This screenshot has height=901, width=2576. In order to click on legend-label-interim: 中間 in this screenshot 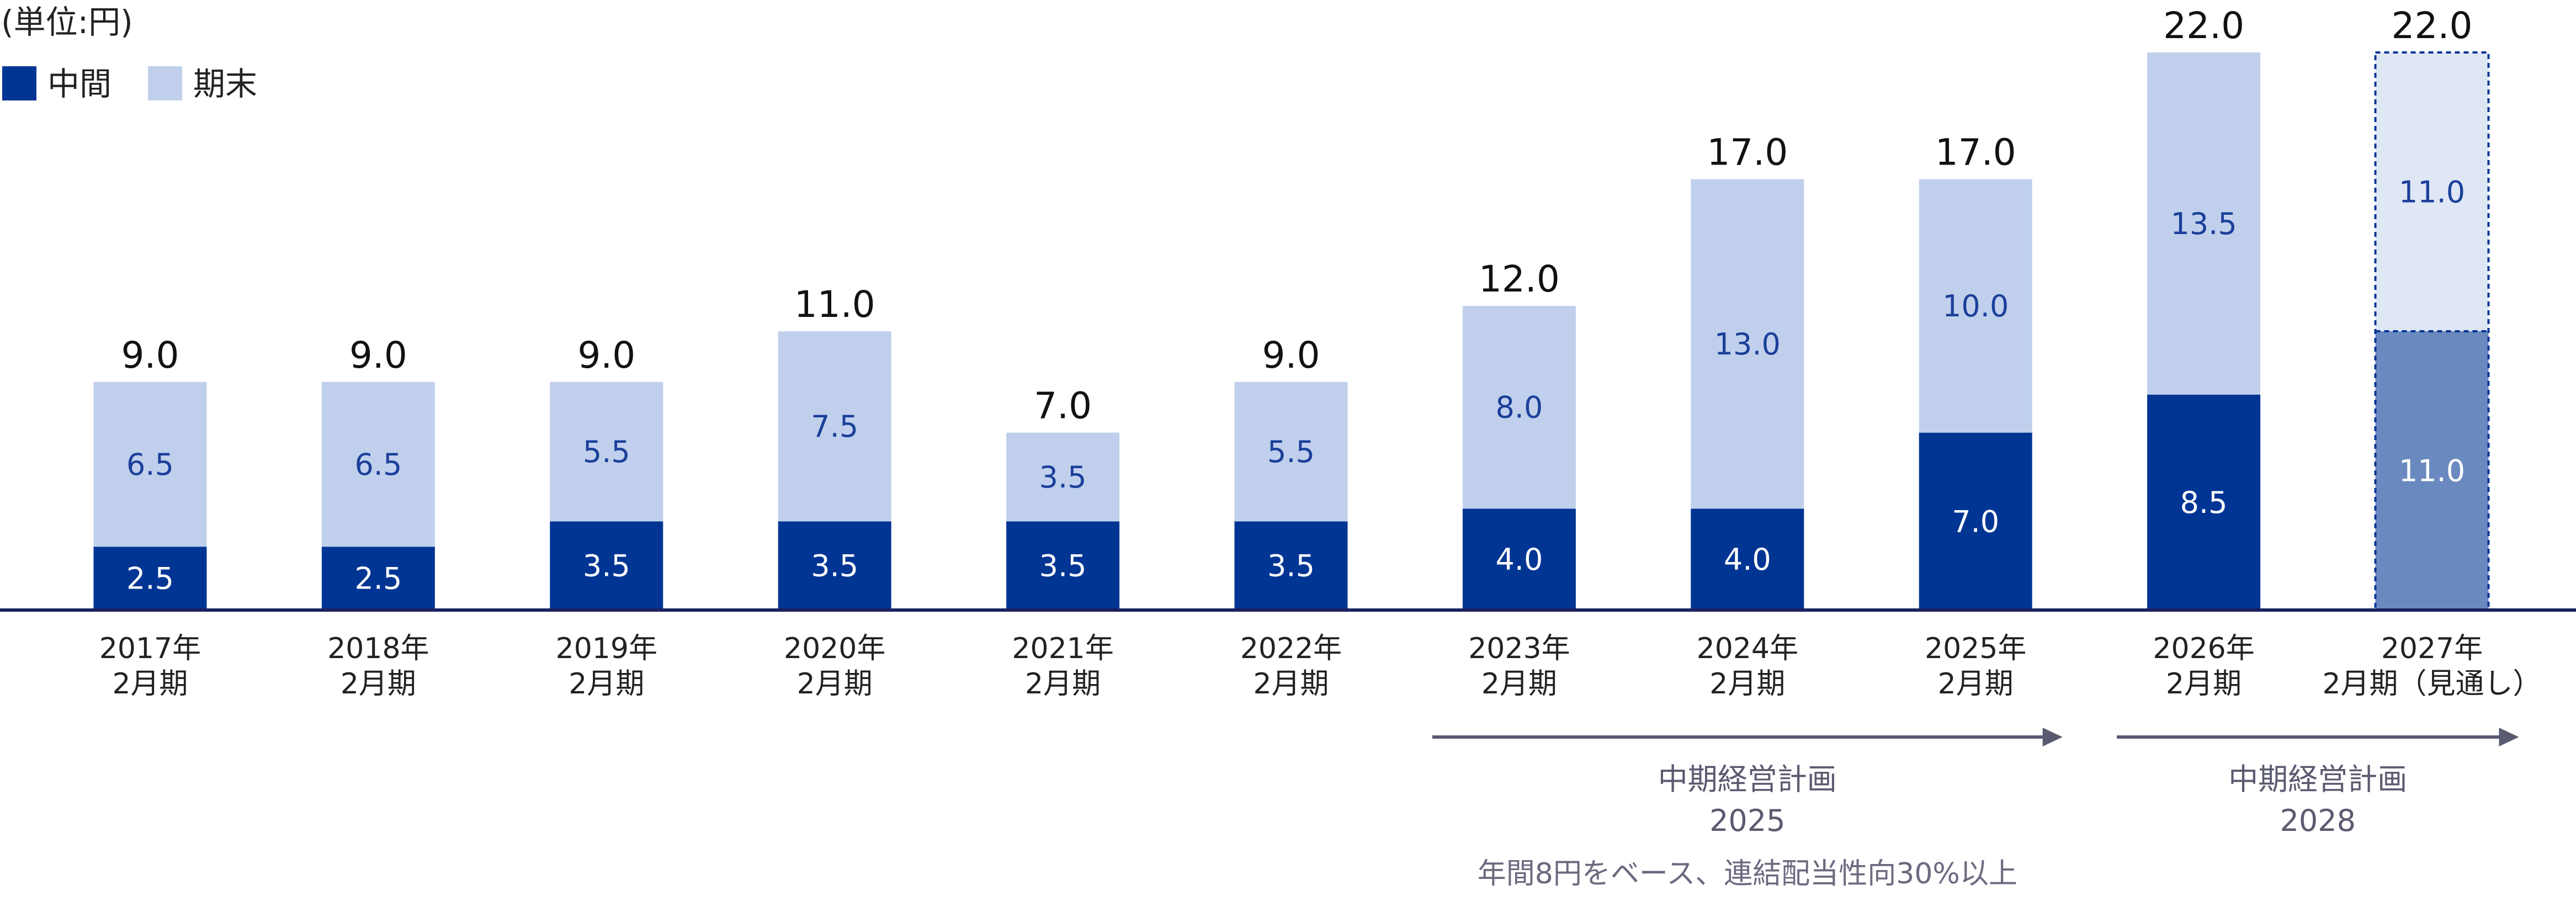, I will do `click(79, 84)`.